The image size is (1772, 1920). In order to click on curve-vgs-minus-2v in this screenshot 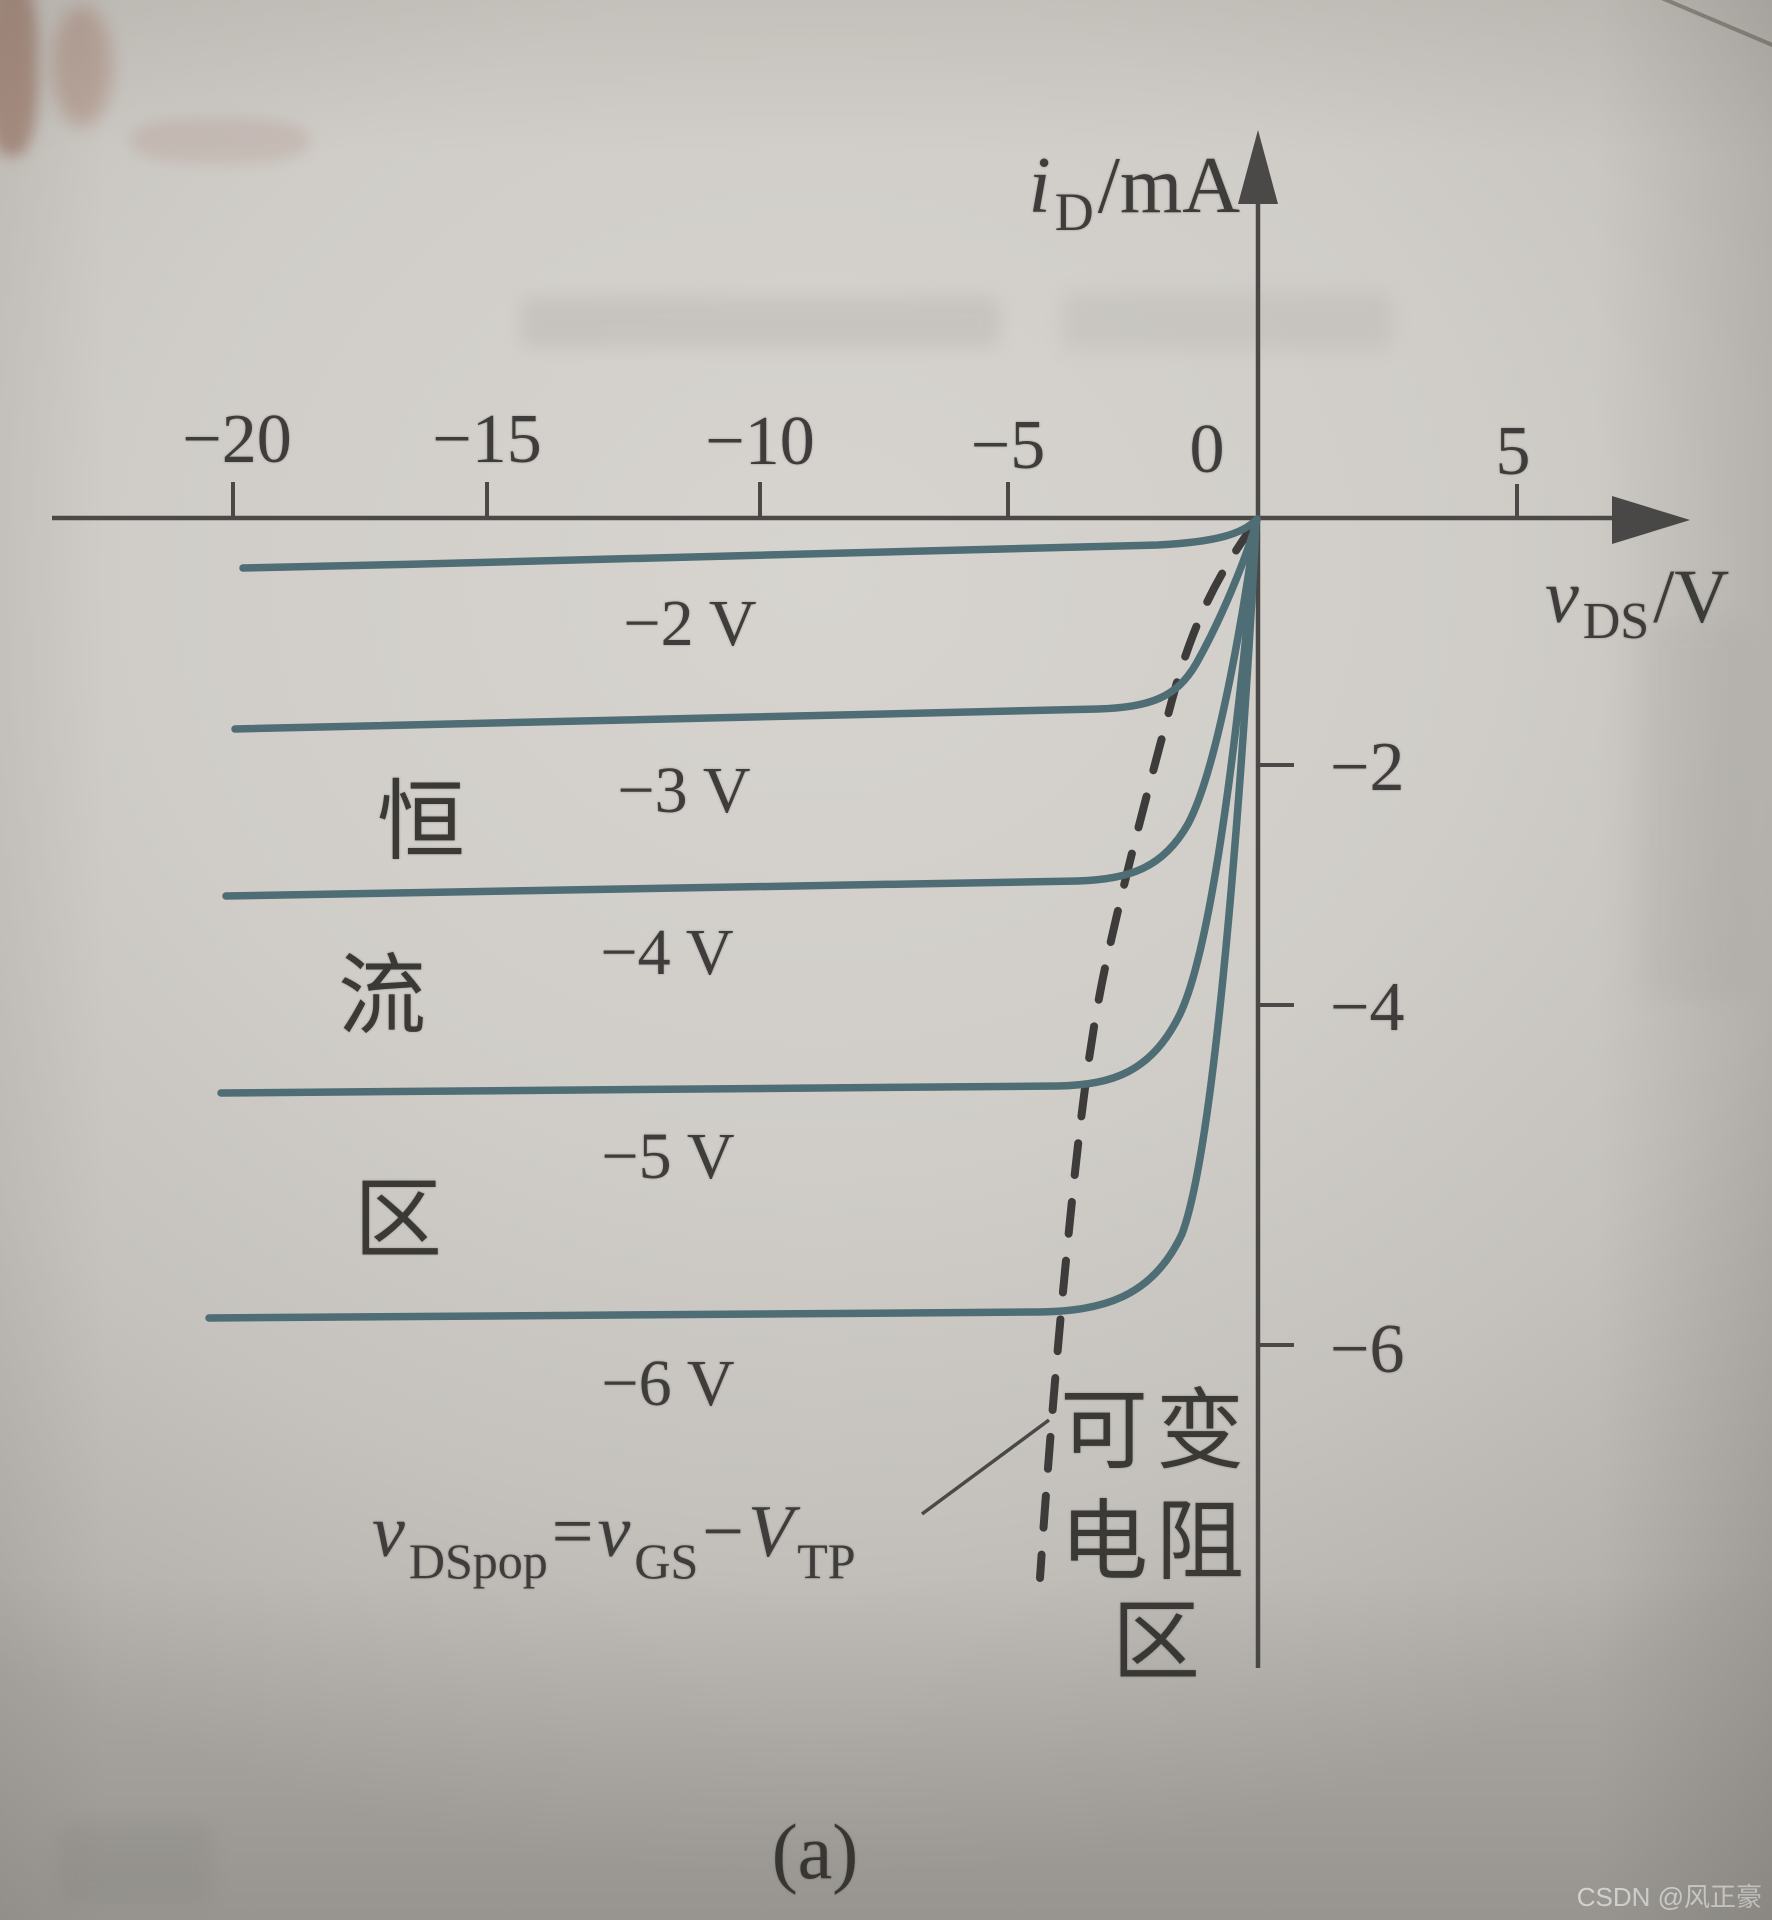, I will do `click(750, 543)`.